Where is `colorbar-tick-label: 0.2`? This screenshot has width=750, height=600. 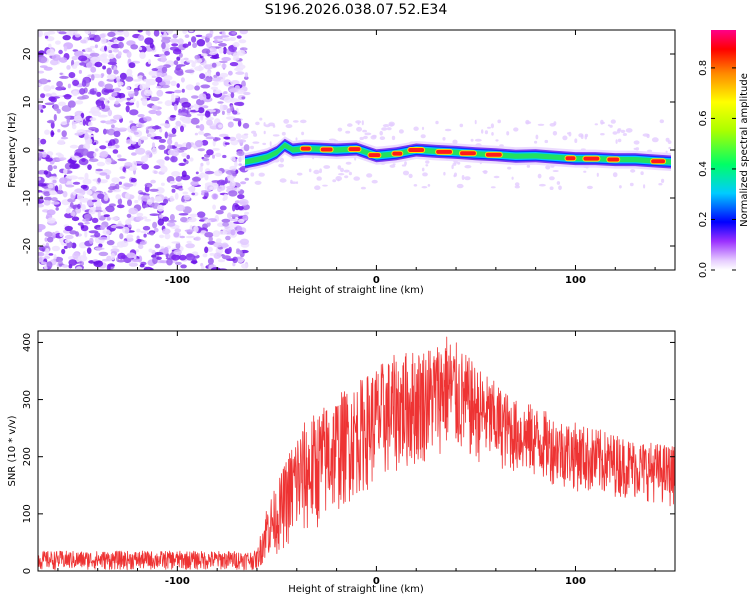
colorbar-tick-label: 0.2 is located at coordinates (703, 220).